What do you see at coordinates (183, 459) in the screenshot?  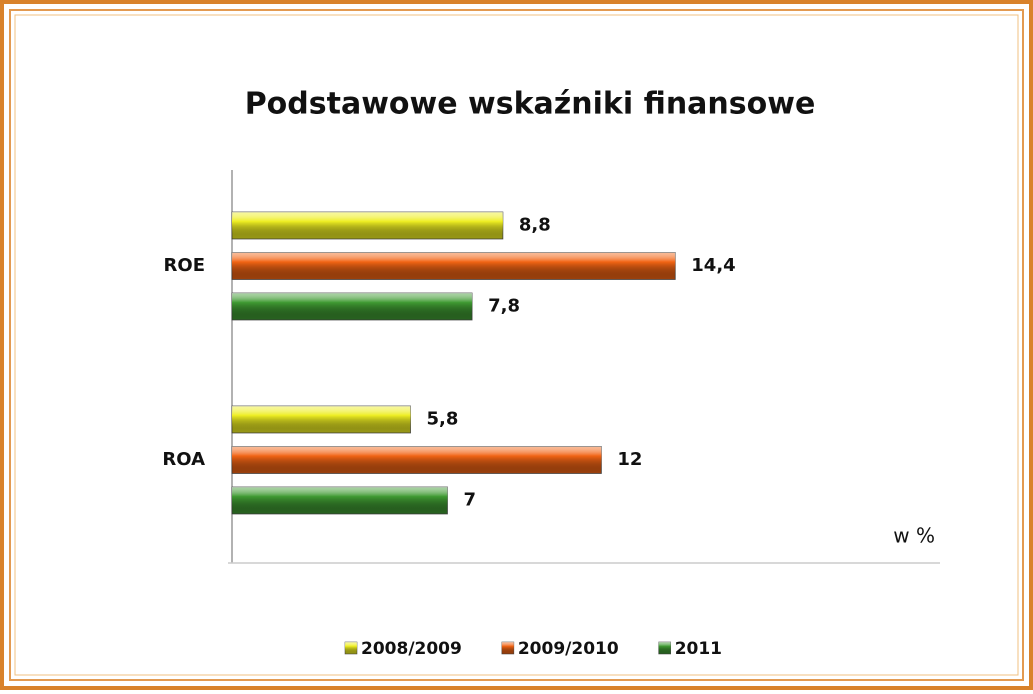 I see `y-tick-label: ROA` at bounding box center [183, 459].